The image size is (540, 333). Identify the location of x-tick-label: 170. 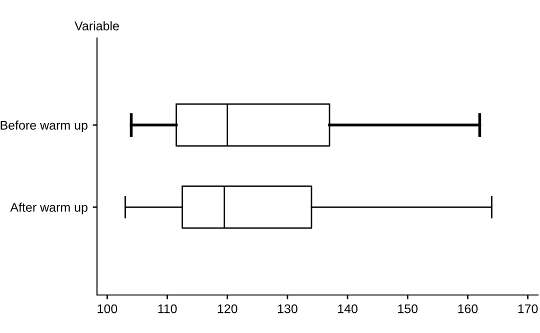
(528, 309).